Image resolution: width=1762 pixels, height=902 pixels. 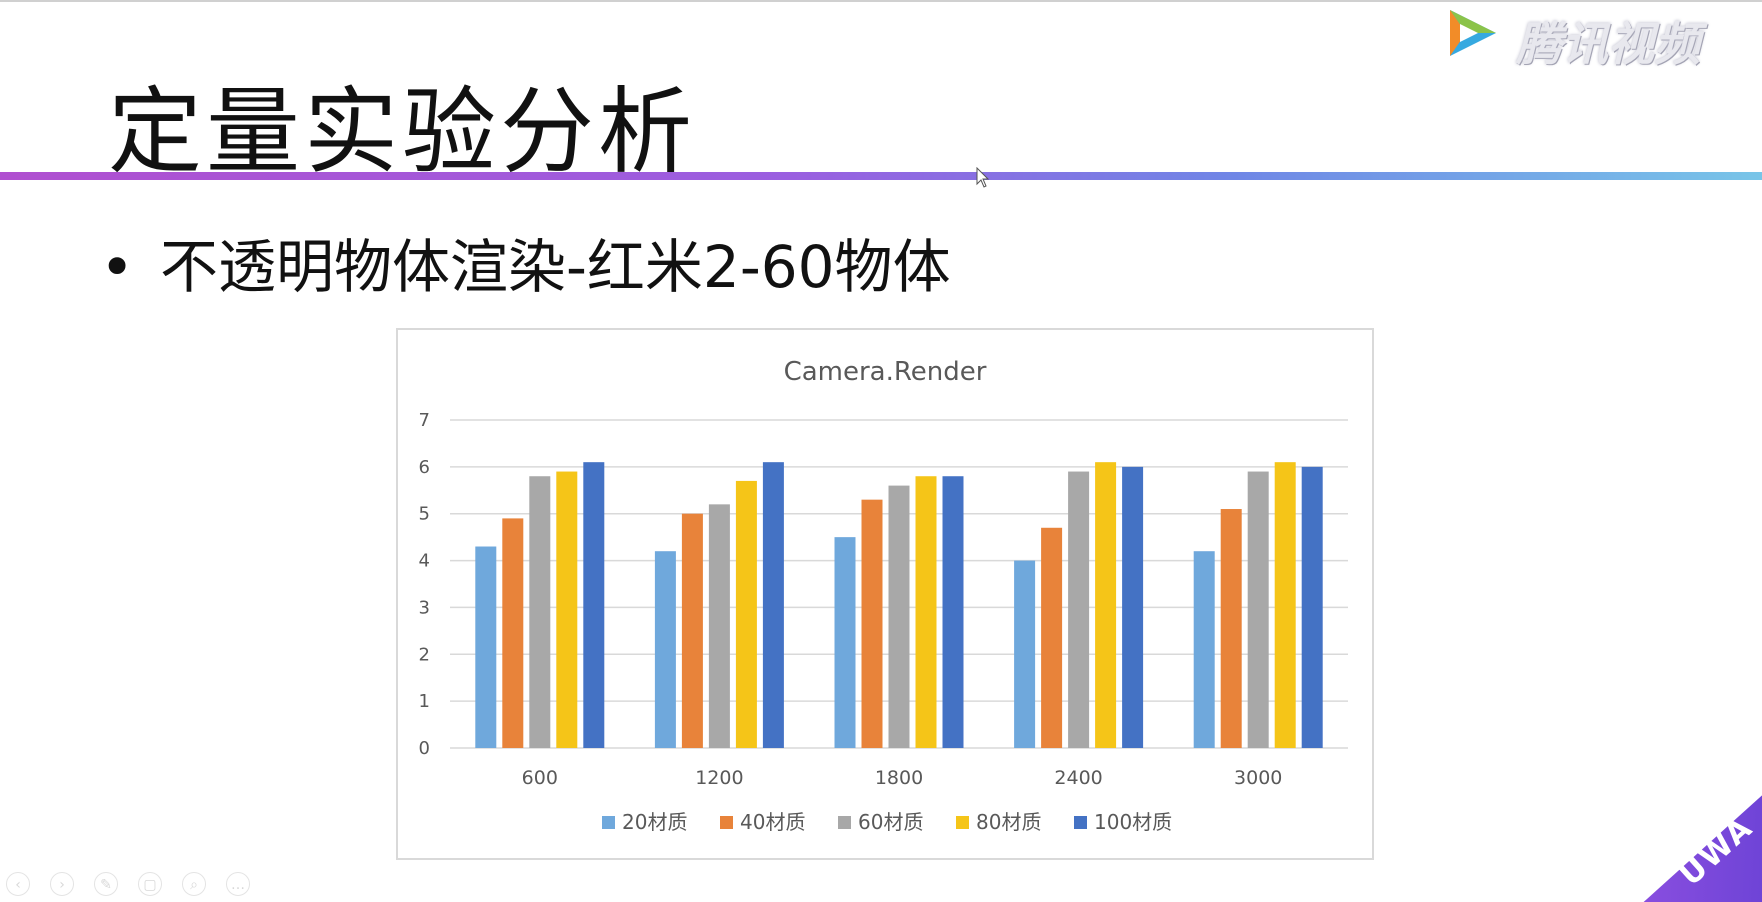 What do you see at coordinates (654, 822) in the screenshot?
I see `legend-label: 20材质` at bounding box center [654, 822].